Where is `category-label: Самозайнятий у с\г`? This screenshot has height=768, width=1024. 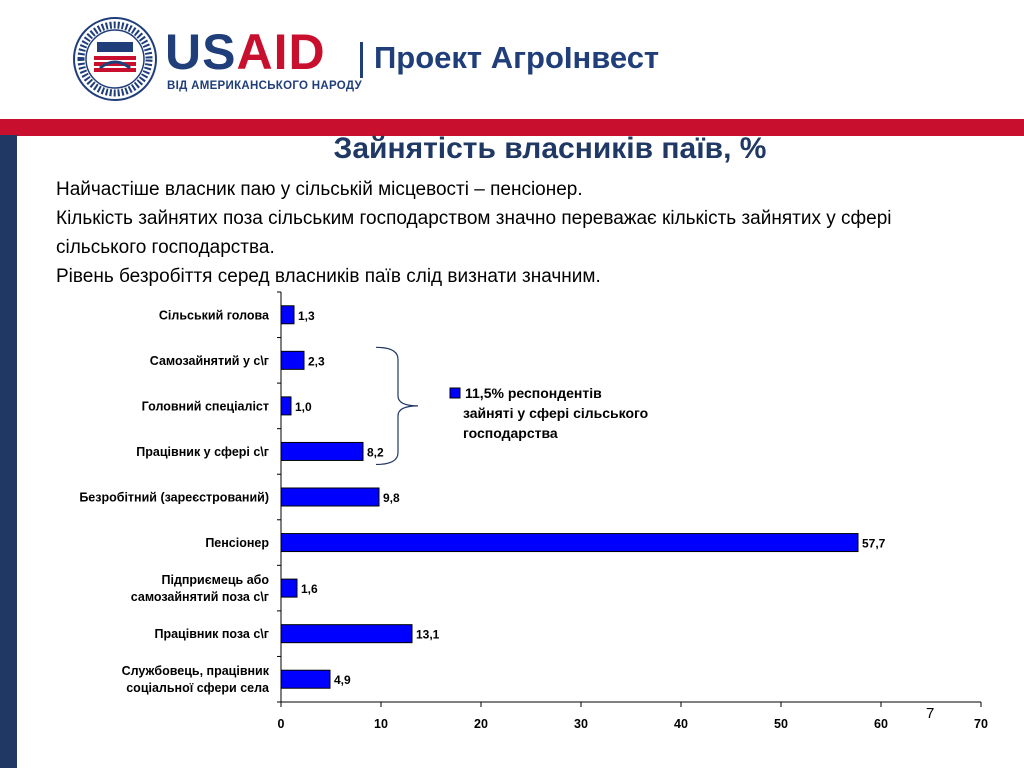
category-label: Самозайнятий у с\г is located at coordinates (209, 361).